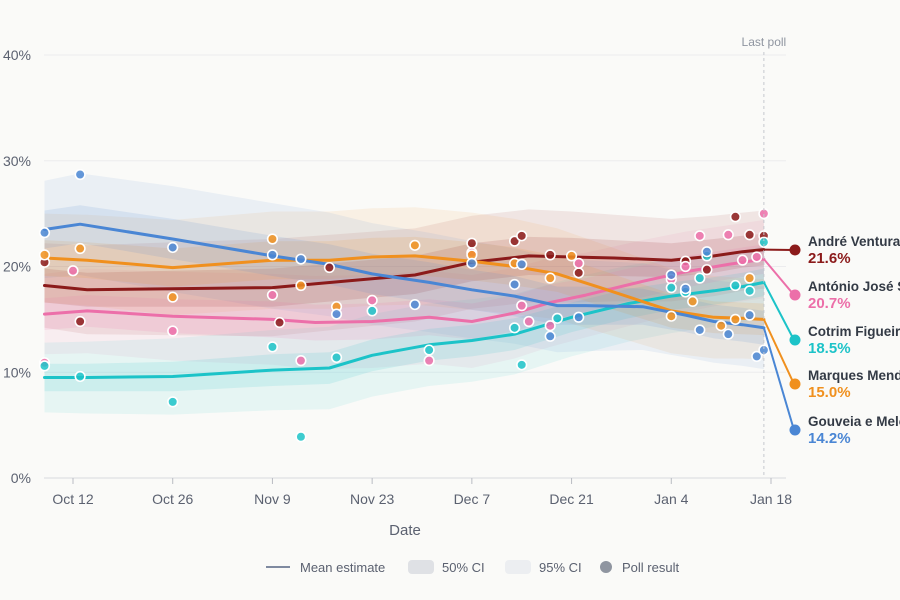  I want to click on x-tick-label: Dec 7, so click(472, 499).